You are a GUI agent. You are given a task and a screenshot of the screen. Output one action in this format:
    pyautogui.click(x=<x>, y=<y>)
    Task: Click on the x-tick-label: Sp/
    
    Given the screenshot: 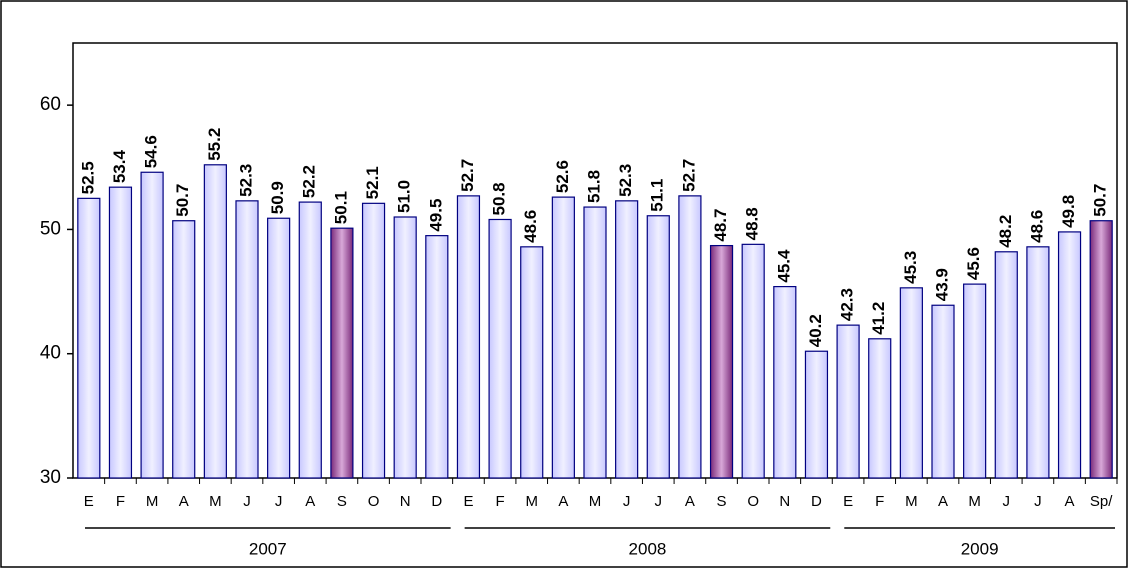 What is the action you would take?
    pyautogui.click(x=1101, y=501)
    